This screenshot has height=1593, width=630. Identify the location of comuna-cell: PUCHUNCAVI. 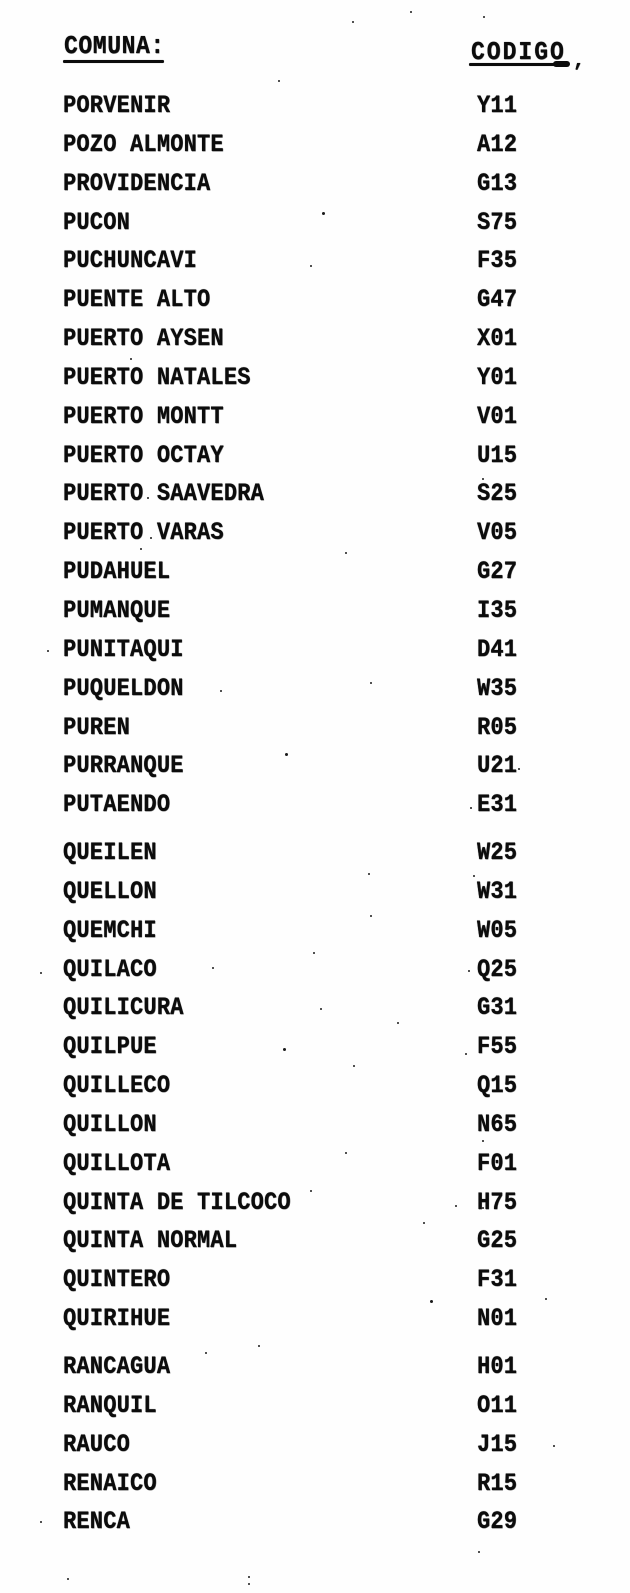
(130, 261).